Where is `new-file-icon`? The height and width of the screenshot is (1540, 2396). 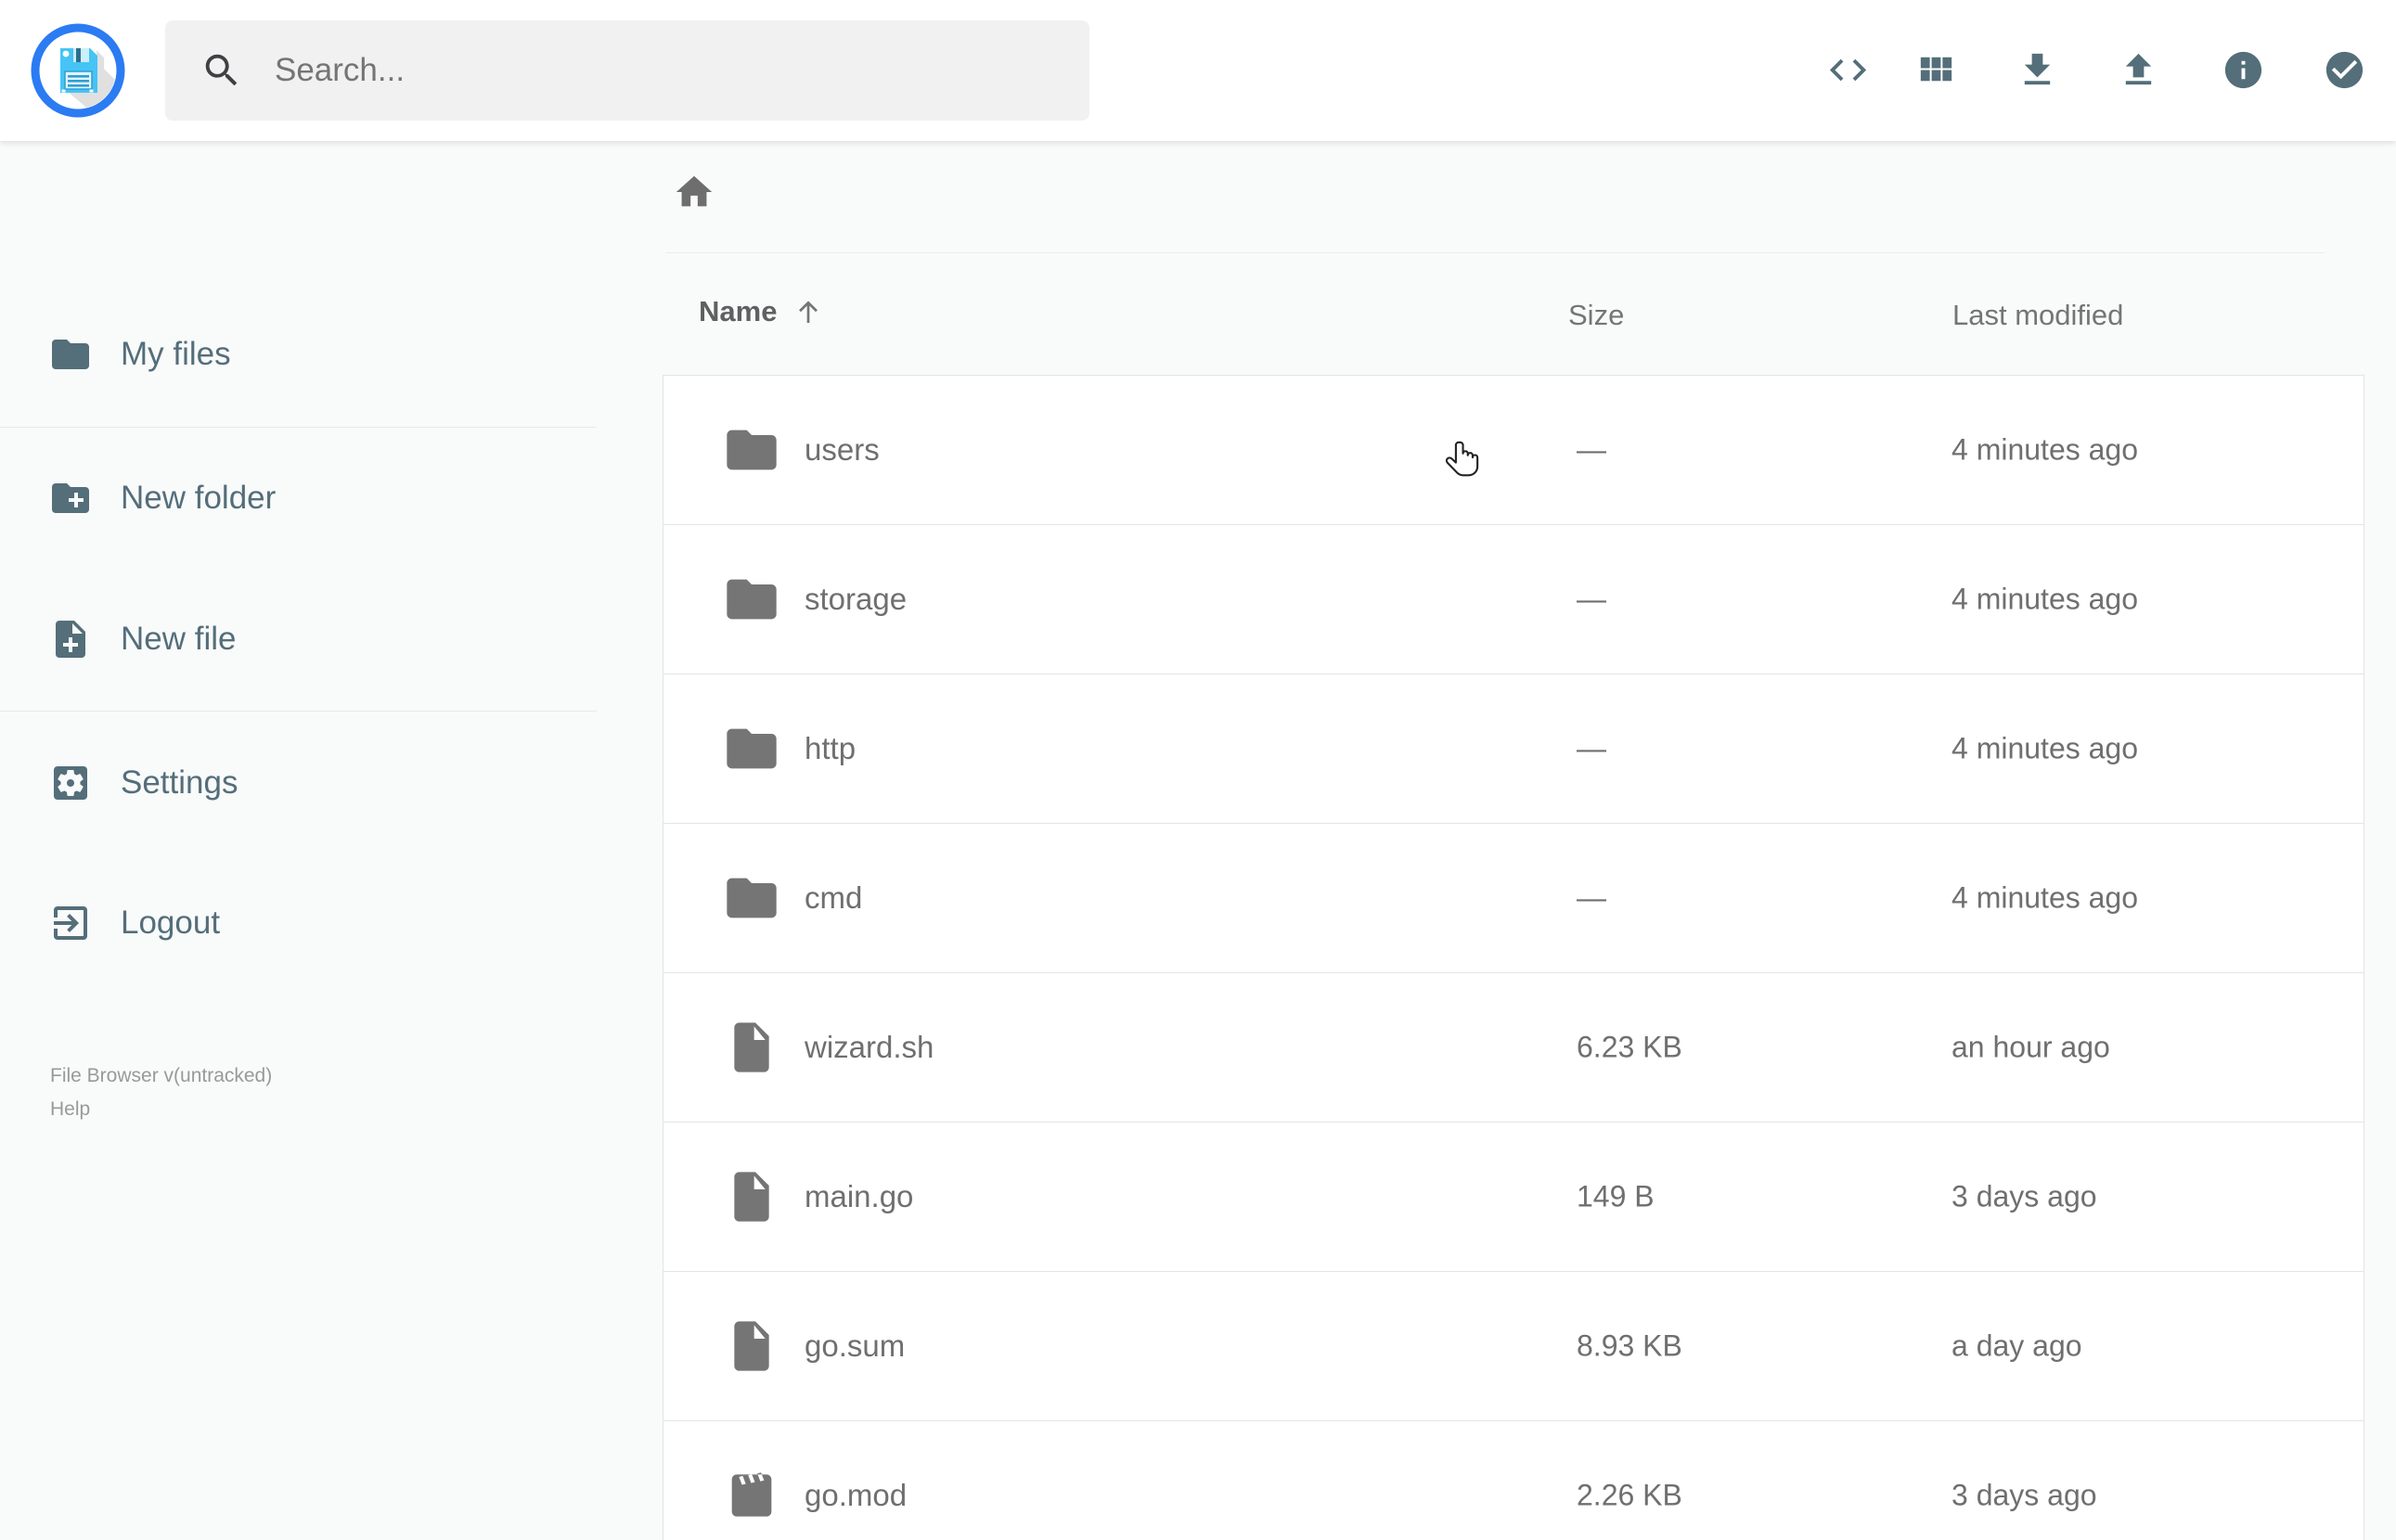 new-file-icon is located at coordinates (70, 639).